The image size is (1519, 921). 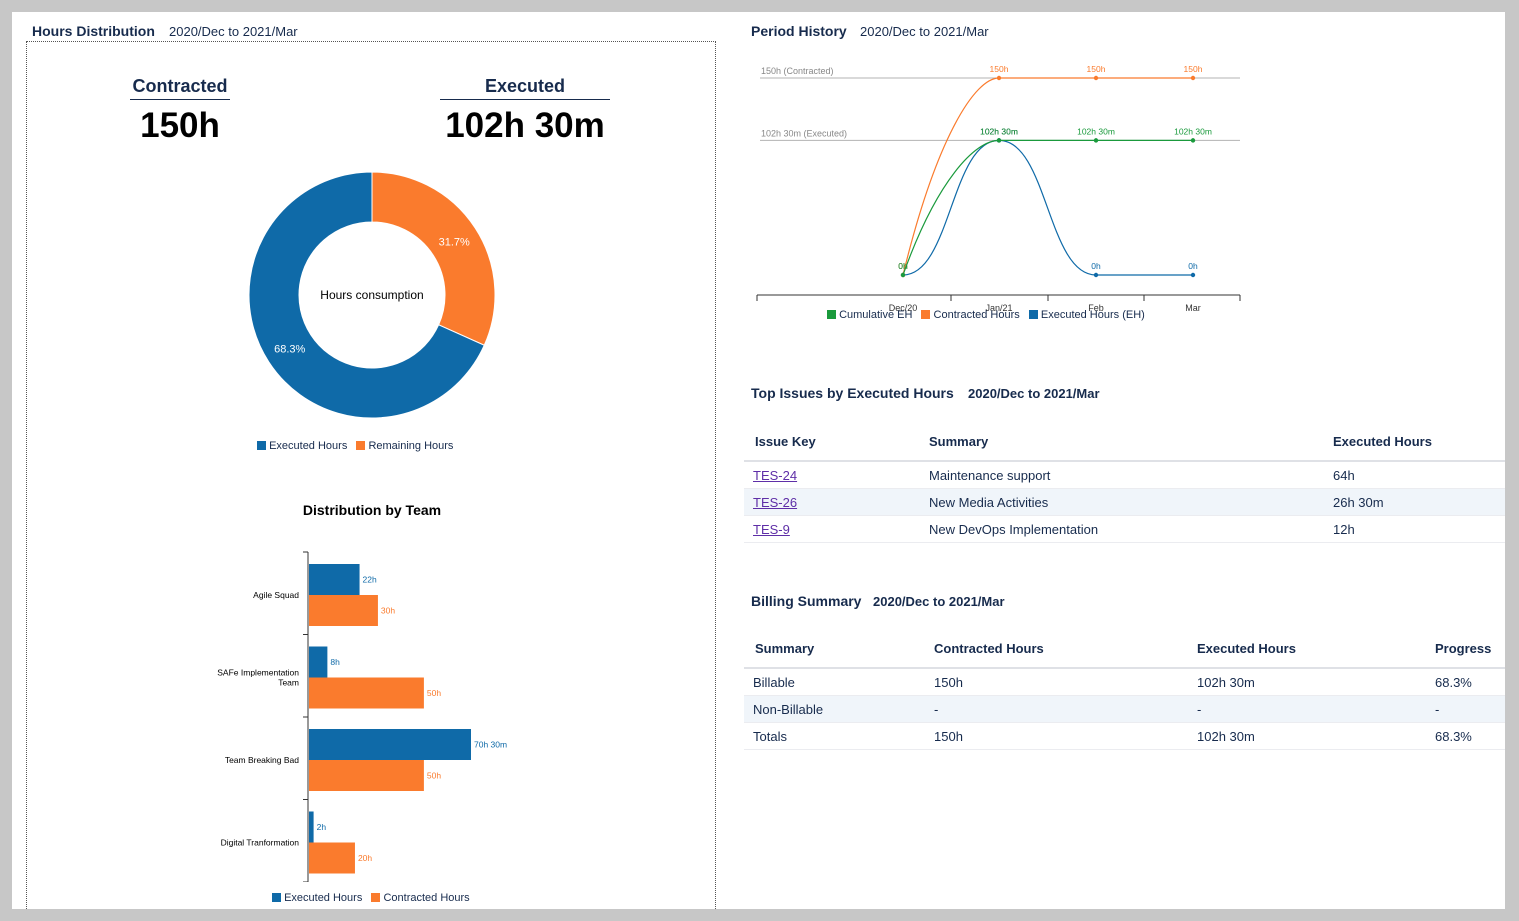 I want to click on cumulative-legend-swatch, so click(x=831, y=314).